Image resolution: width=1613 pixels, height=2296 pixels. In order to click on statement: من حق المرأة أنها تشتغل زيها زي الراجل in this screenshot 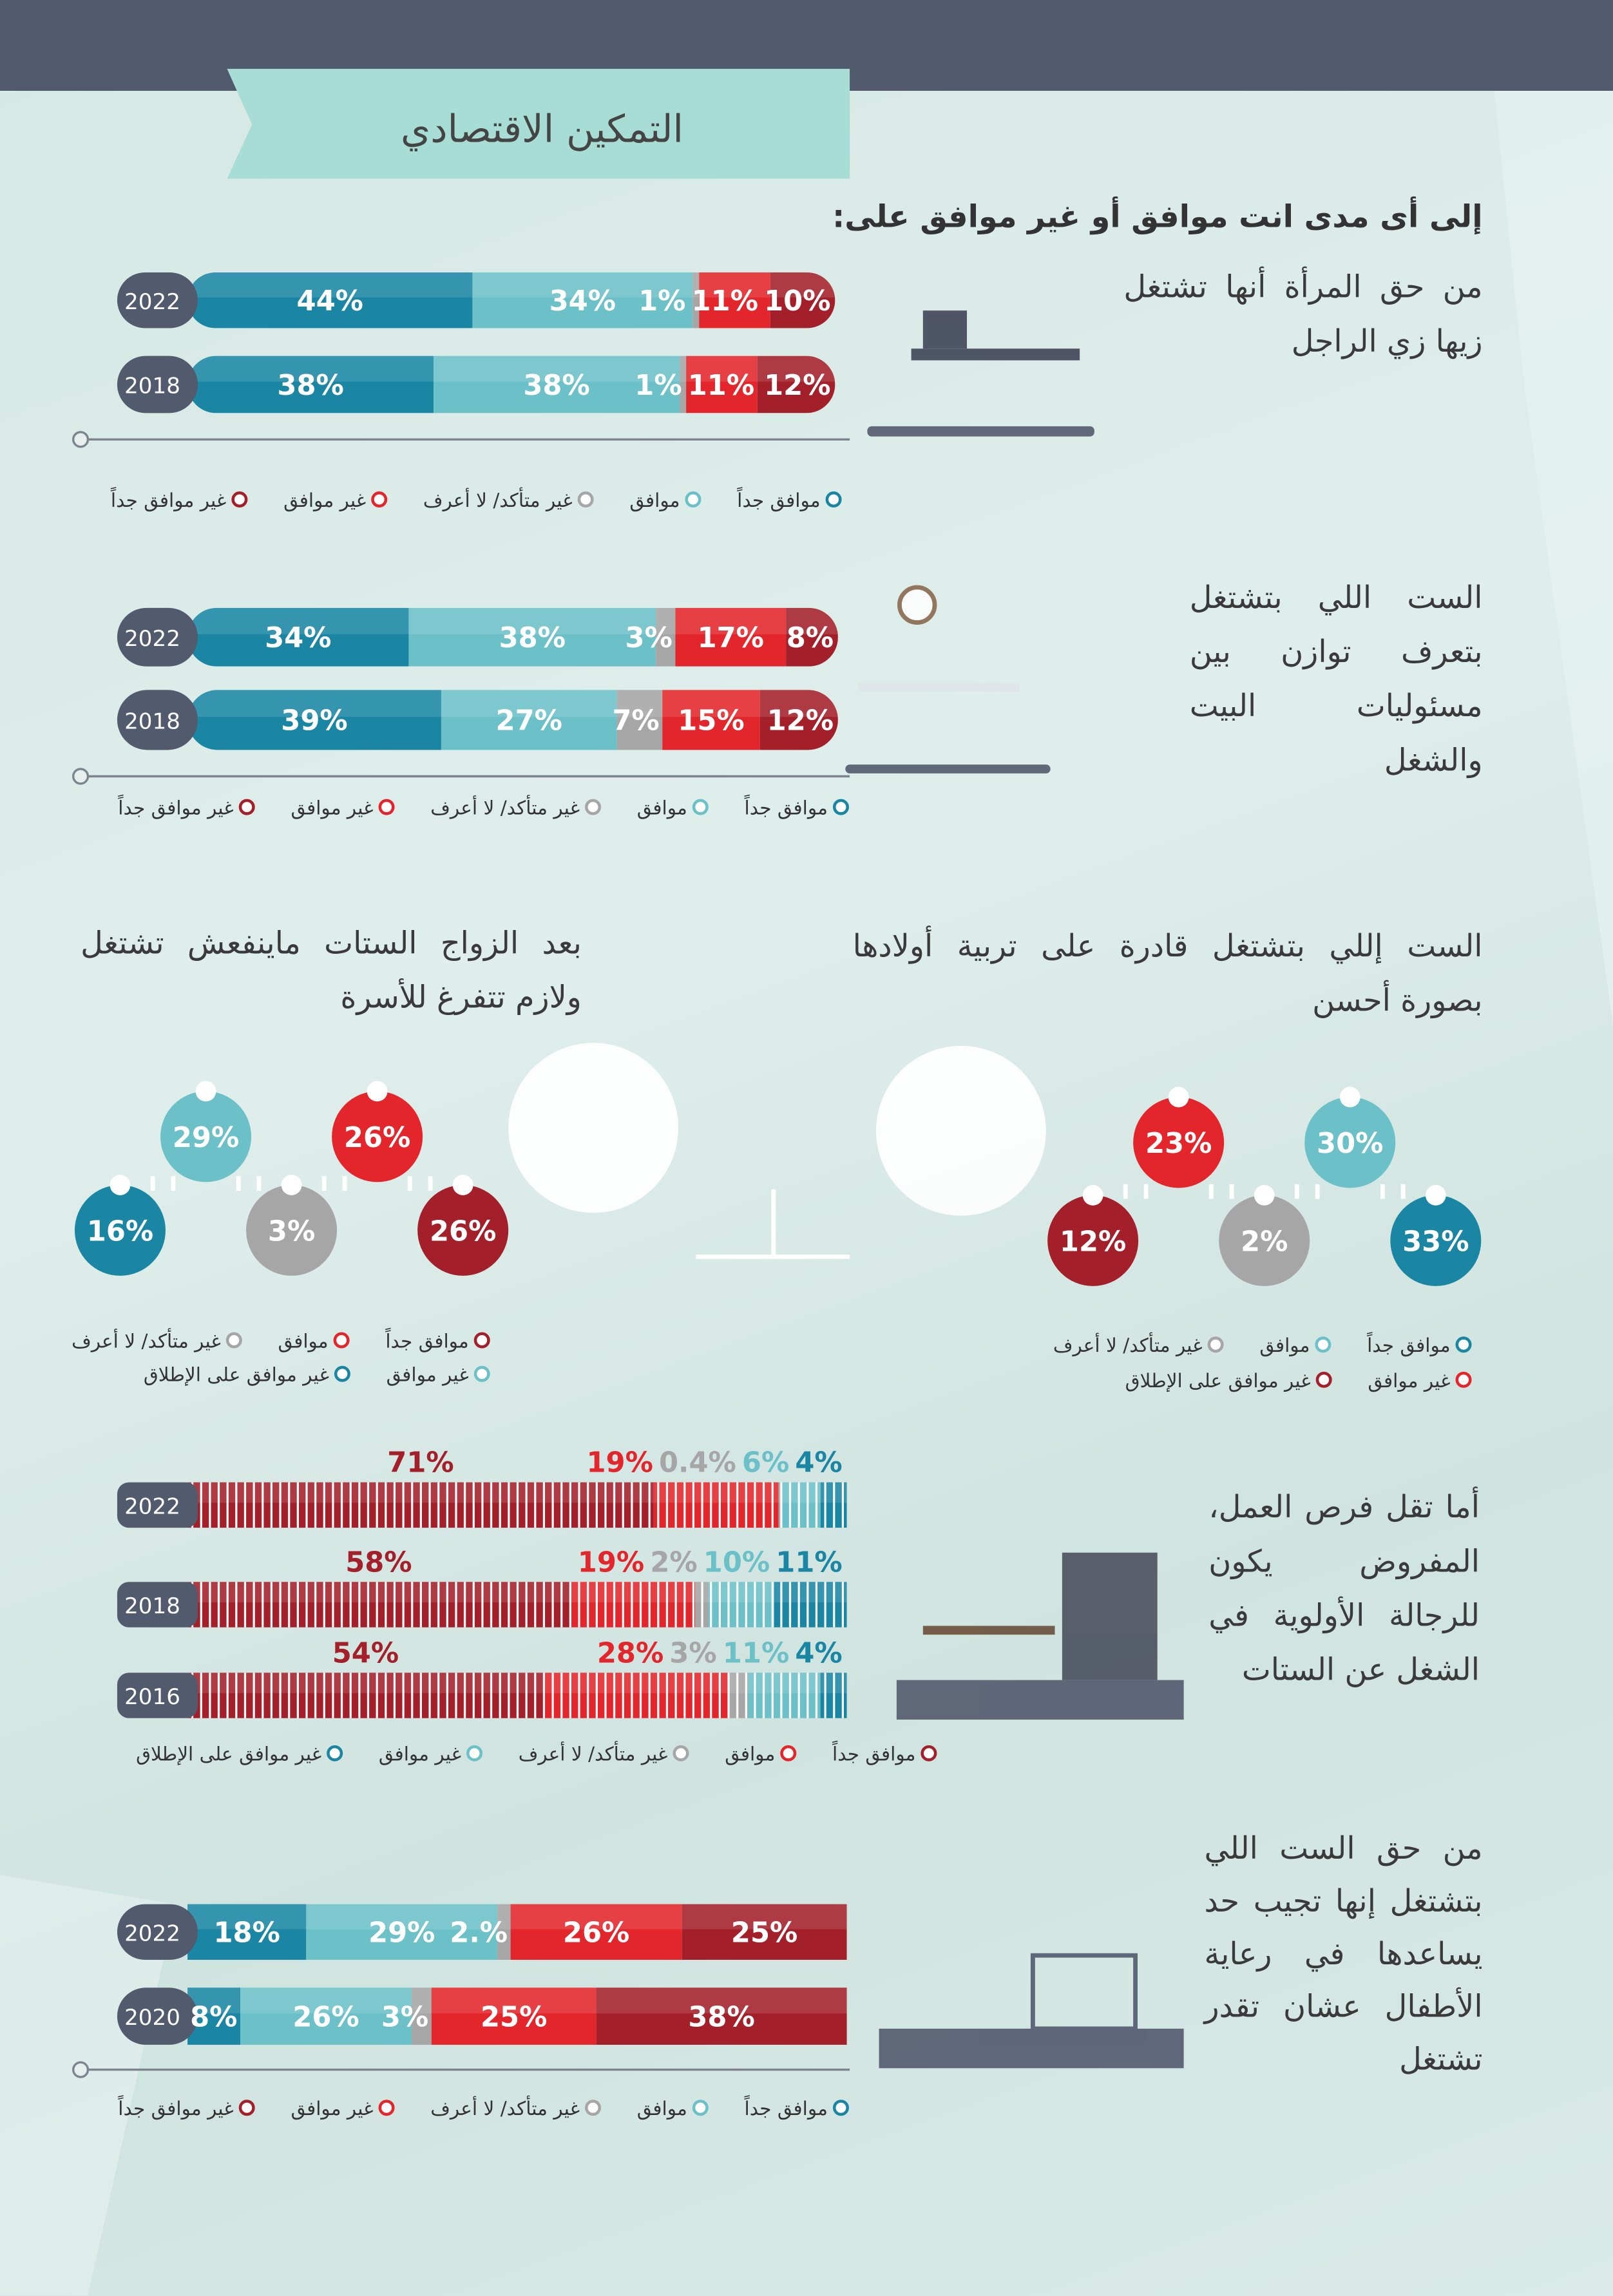, I will do `click(1303, 314)`.